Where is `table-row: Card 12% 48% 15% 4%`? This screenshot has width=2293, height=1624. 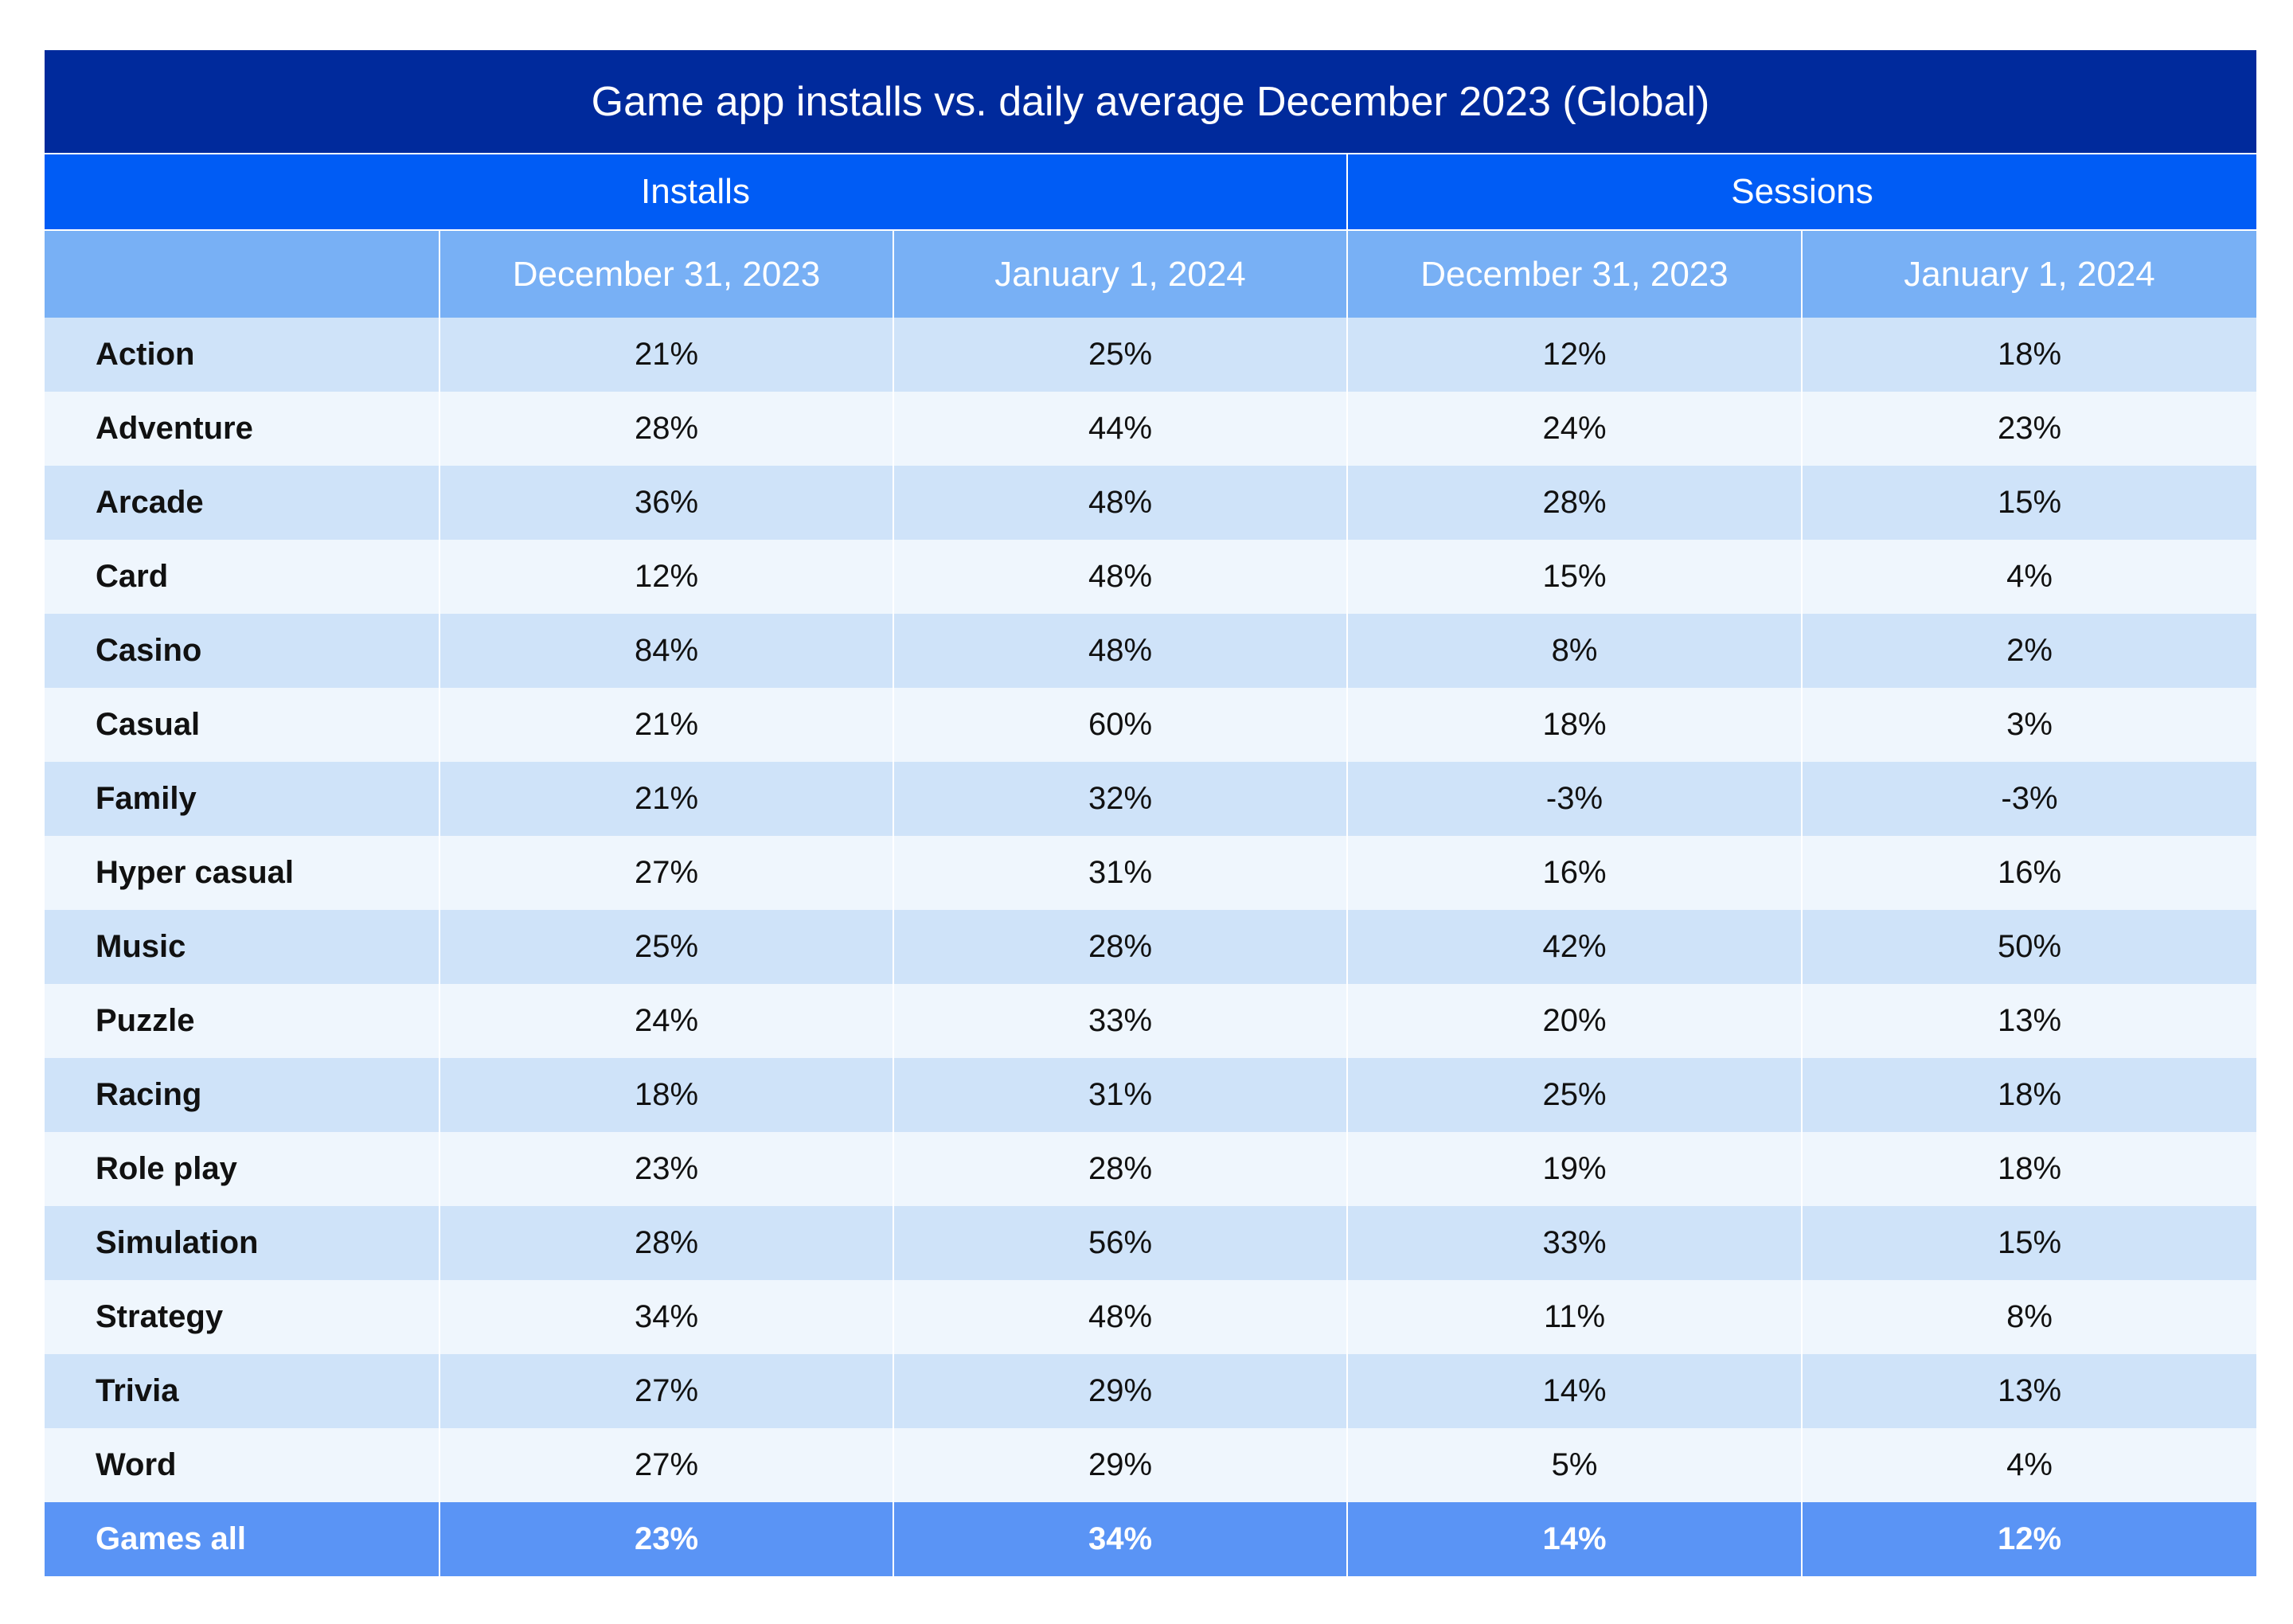 table-row: Card 12% 48% 15% 4% is located at coordinates (1150, 577).